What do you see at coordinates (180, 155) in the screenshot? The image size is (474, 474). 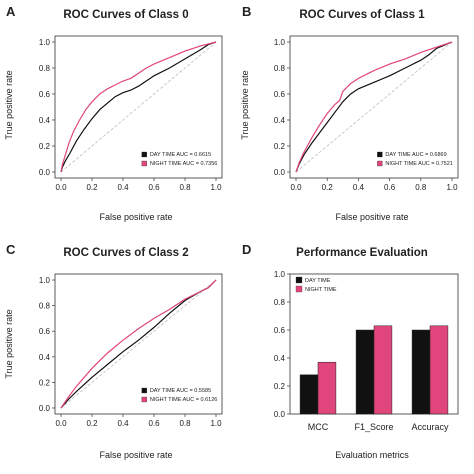 I see `legend-entry: DAY TIME AUC = 0.6615` at bounding box center [180, 155].